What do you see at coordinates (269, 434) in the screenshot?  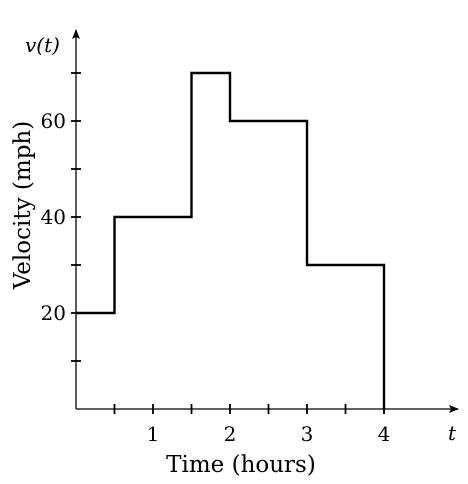 I see `x-axis-tick-labels: 1 2 3 4` at bounding box center [269, 434].